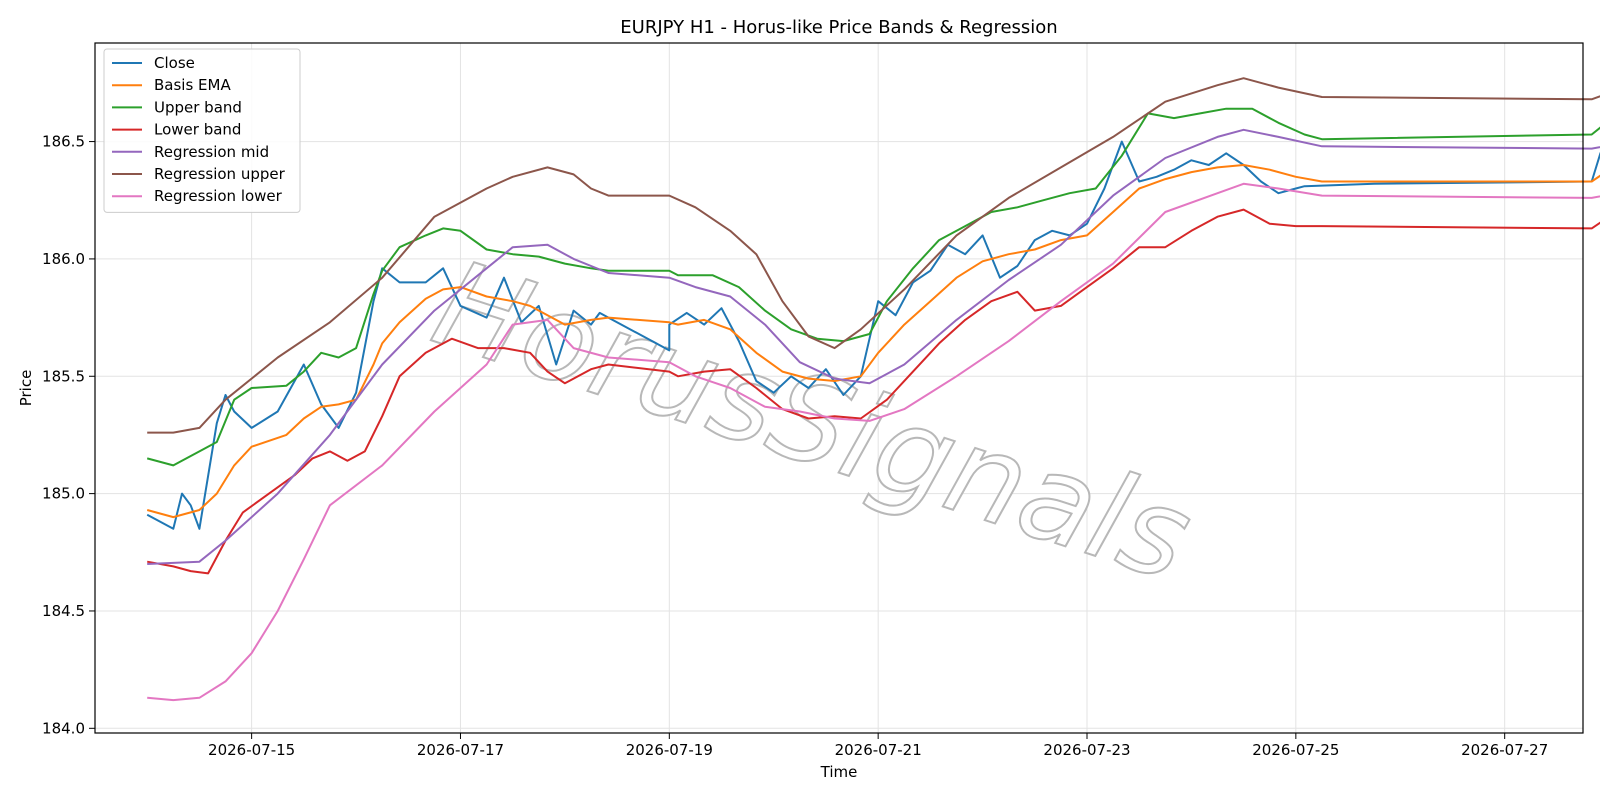  What do you see at coordinates (68, 435) in the screenshot?
I see `y-axis: 184.0 184.5 185.0 185.5 186.0 186.5` at bounding box center [68, 435].